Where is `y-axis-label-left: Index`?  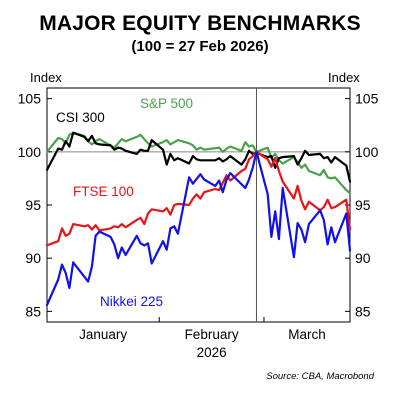
y-axis-label-left: Index is located at coordinates (46, 77).